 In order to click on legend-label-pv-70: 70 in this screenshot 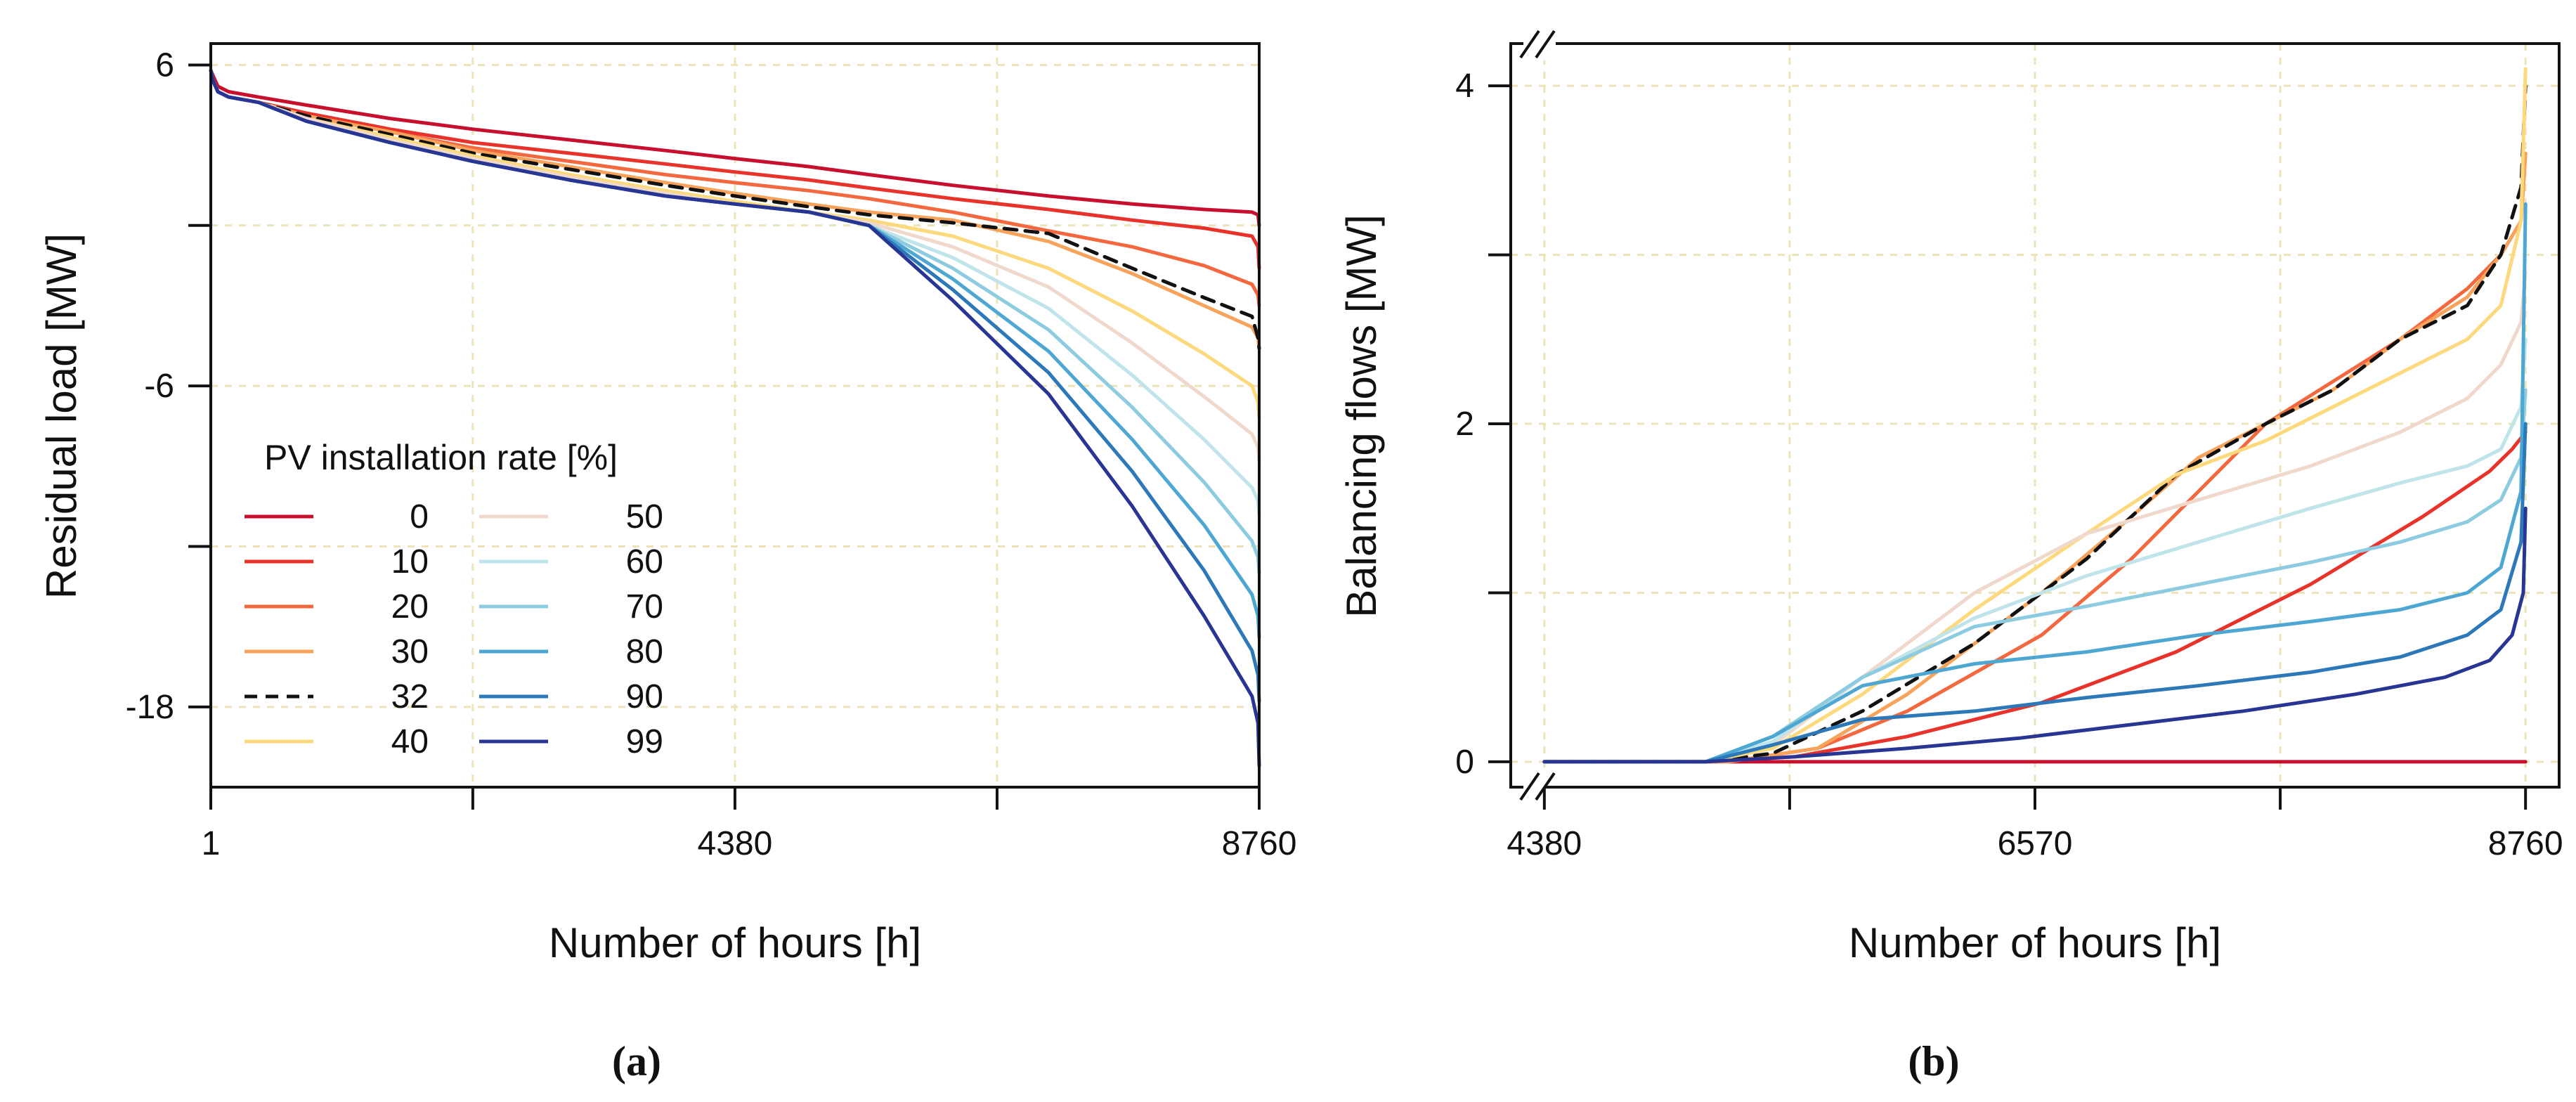, I will do `click(644, 606)`.